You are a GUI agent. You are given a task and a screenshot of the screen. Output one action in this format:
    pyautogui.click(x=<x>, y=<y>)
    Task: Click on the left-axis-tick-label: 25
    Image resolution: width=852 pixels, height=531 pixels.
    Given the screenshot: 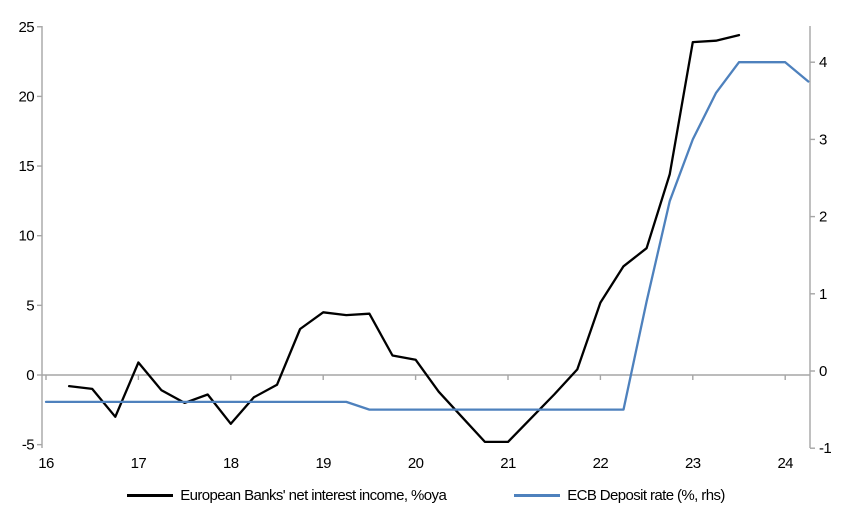 What is the action you would take?
    pyautogui.click(x=27, y=27)
    